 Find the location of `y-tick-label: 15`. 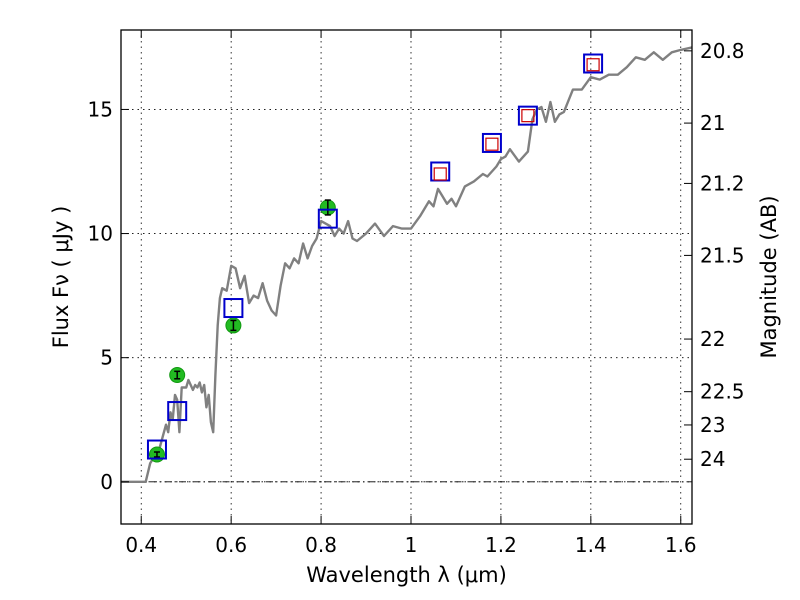

y-tick-label: 15 is located at coordinates (100, 109).